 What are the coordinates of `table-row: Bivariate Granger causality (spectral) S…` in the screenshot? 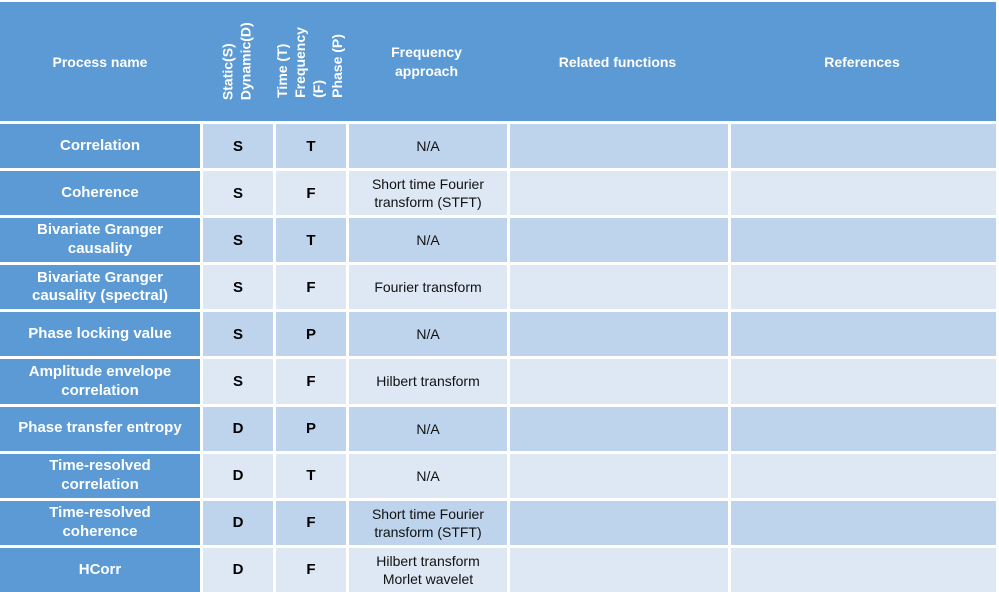 It's located at (498, 287).